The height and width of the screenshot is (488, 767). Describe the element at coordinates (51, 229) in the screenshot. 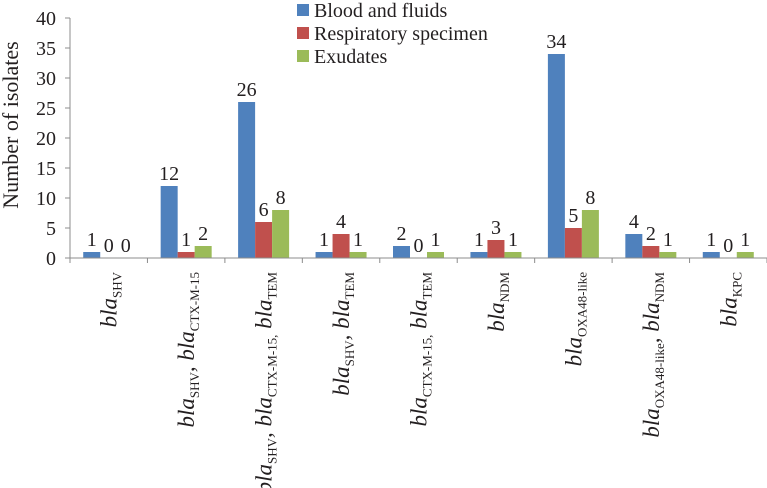

I see `y-tick-label: 5` at that location.